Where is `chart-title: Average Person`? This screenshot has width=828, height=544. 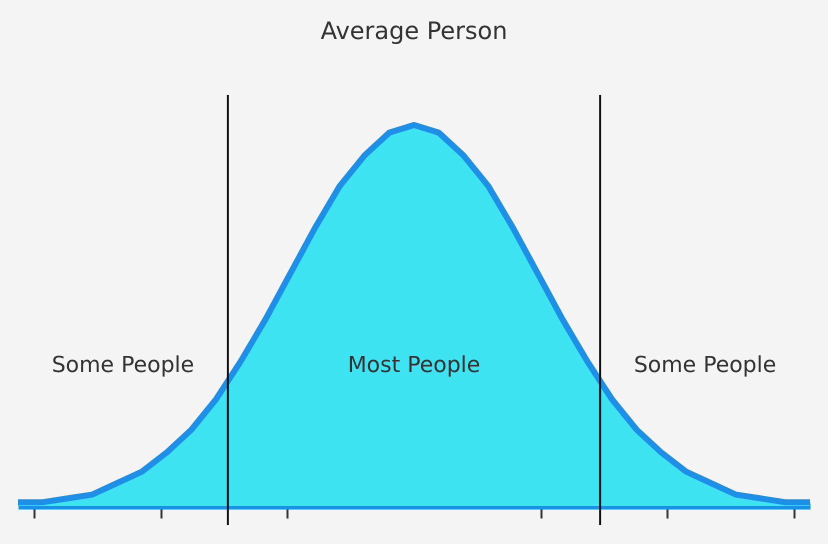
chart-title: Average Person is located at coordinates (414, 31).